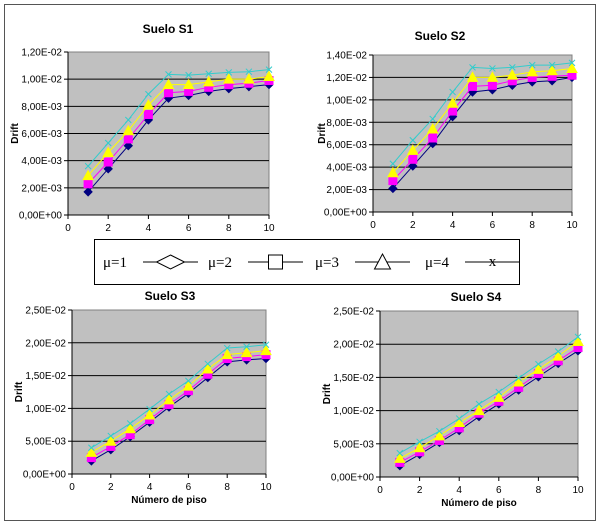 The width and height of the screenshot is (600, 526). Describe the element at coordinates (327, 263) in the screenshot. I see `legend-label: μ=3` at that location.